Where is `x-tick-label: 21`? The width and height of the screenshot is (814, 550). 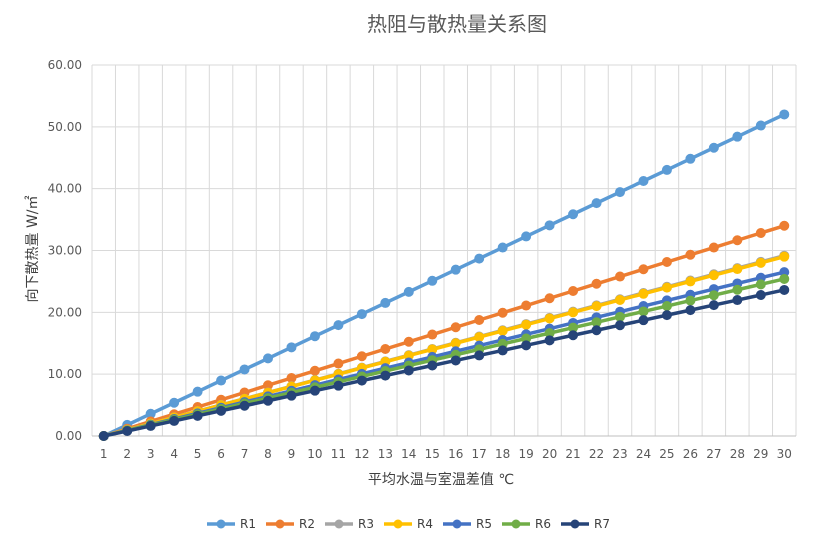
x-tick-label: 21 is located at coordinates (572, 454).